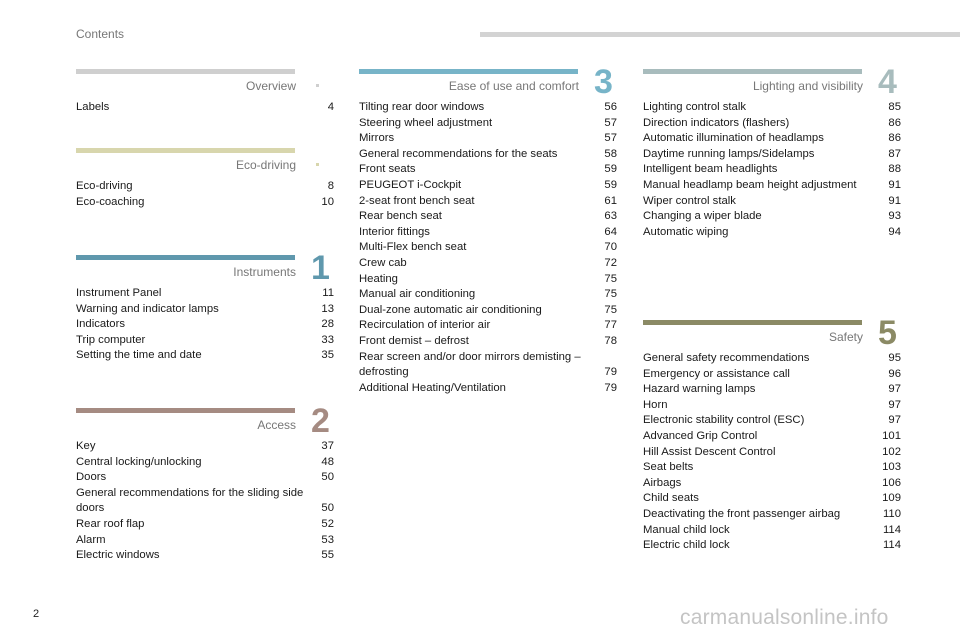 The width and height of the screenshot is (960, 640). What do you see at coordinates (891, 451) in the screenshot?
I see `toc-entry-page: 102` at bounding box center [891, 451].